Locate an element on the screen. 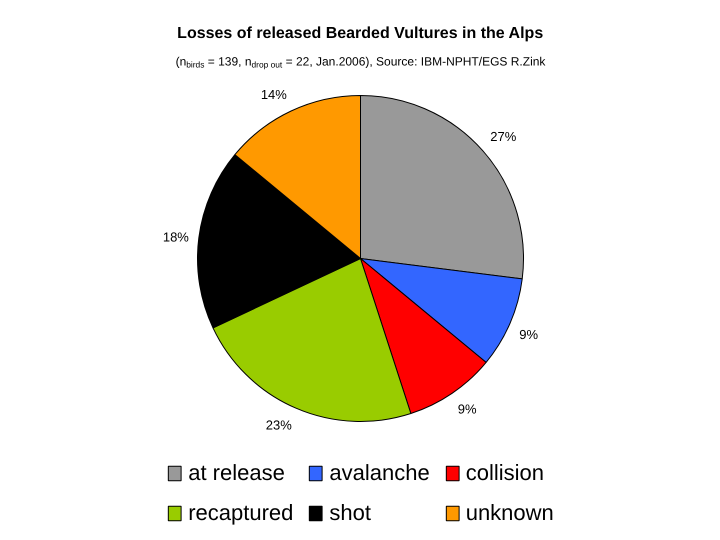 This screenshot has height=540, width=720. legend-label: recaptured is located at coordinates (241, 513).